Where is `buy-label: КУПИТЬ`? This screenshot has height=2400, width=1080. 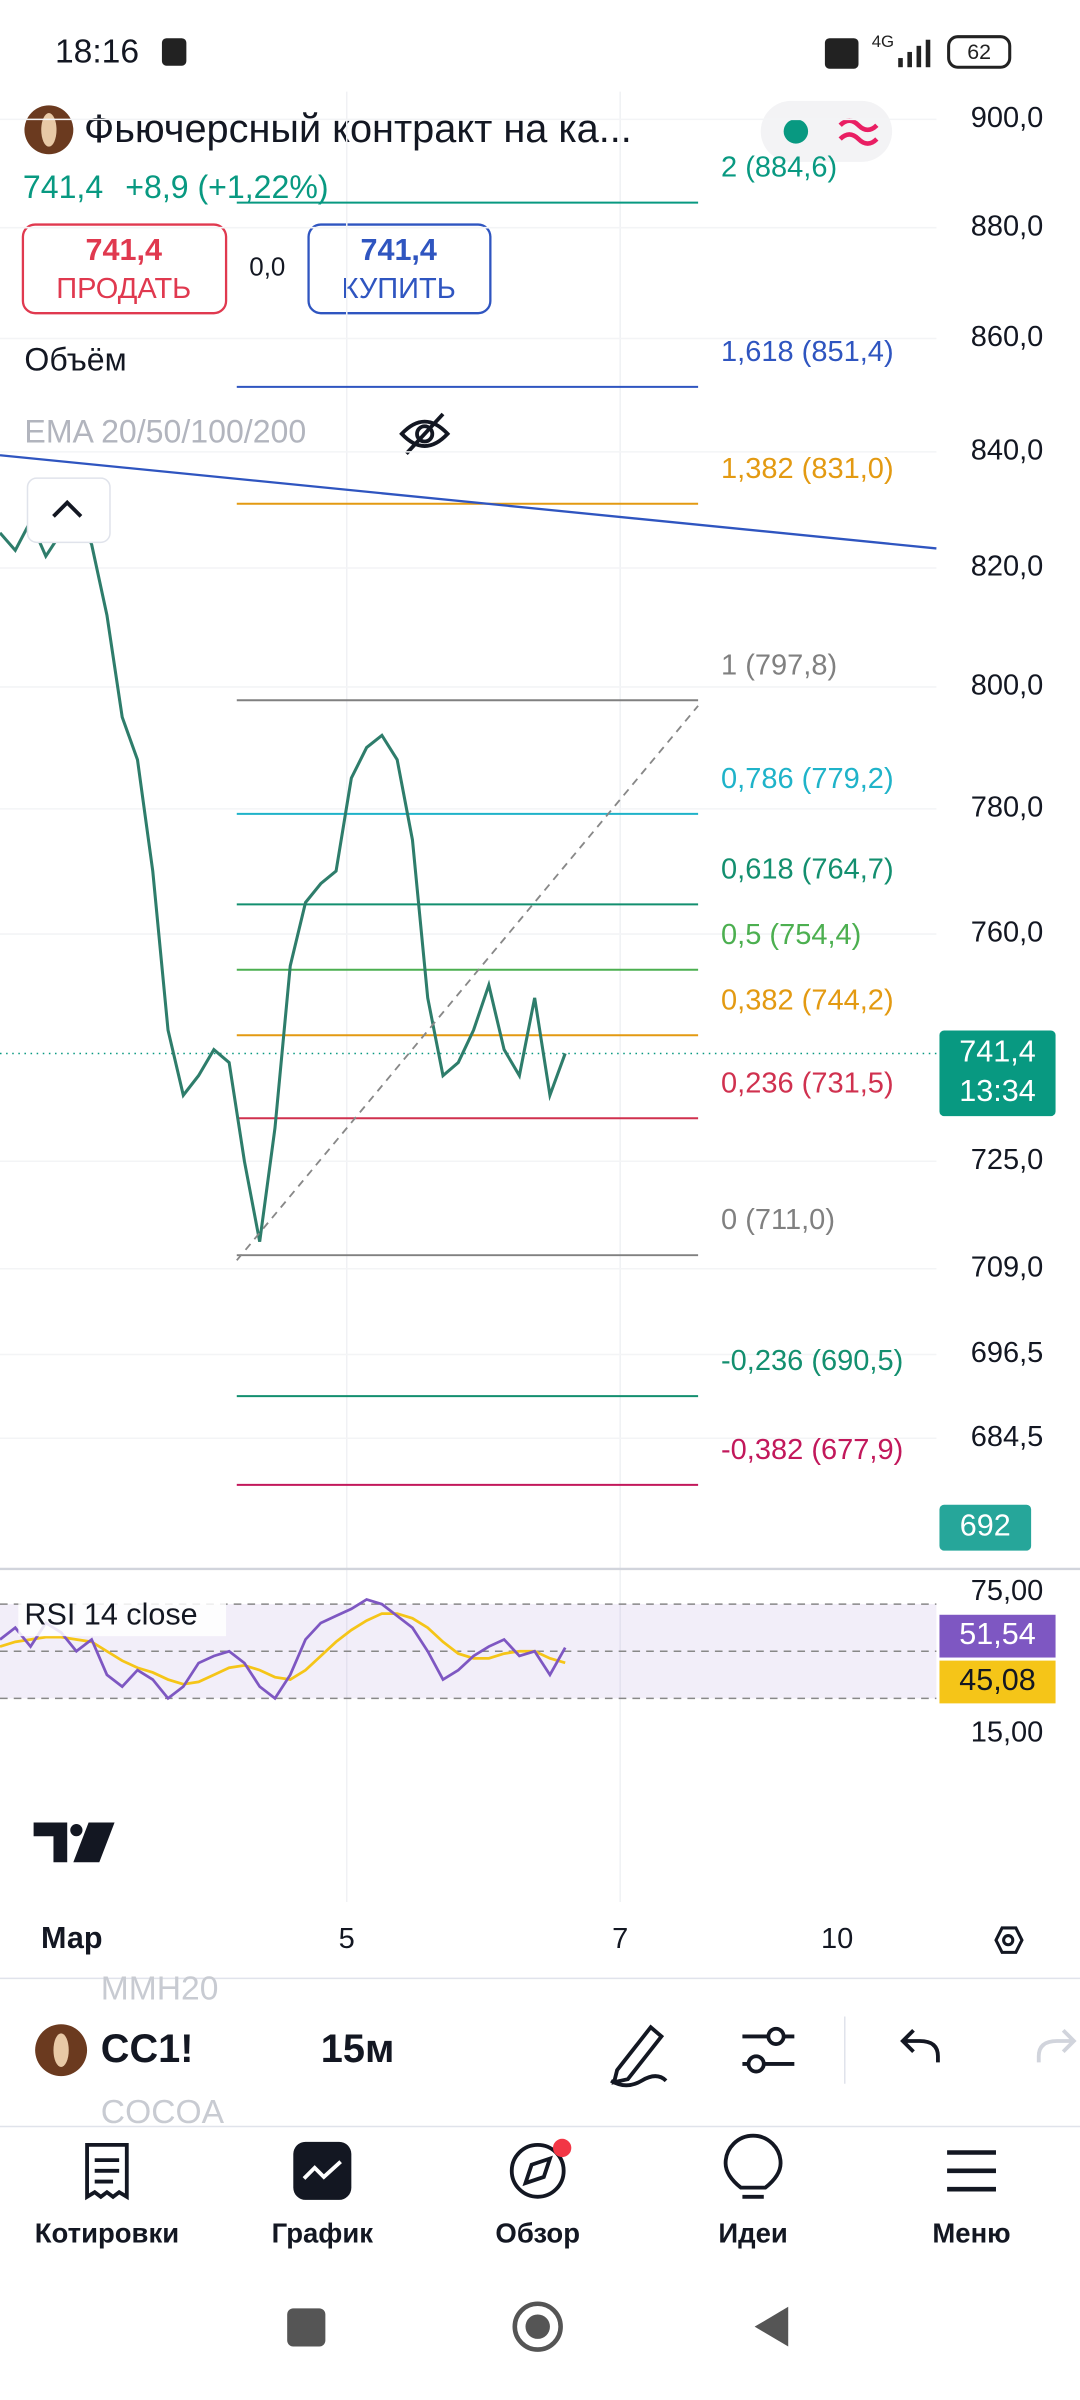
buy-label: КУПИТЬ is located at coordinates (399, 289).